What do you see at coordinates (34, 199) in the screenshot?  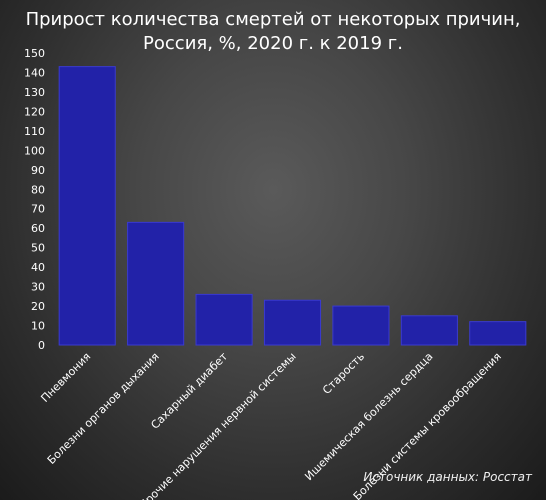 I see `y-axis: 0 10 20 30 40 50 60 70 80 90 100 110 120 130 140 150` at bounding box center [34, 199].